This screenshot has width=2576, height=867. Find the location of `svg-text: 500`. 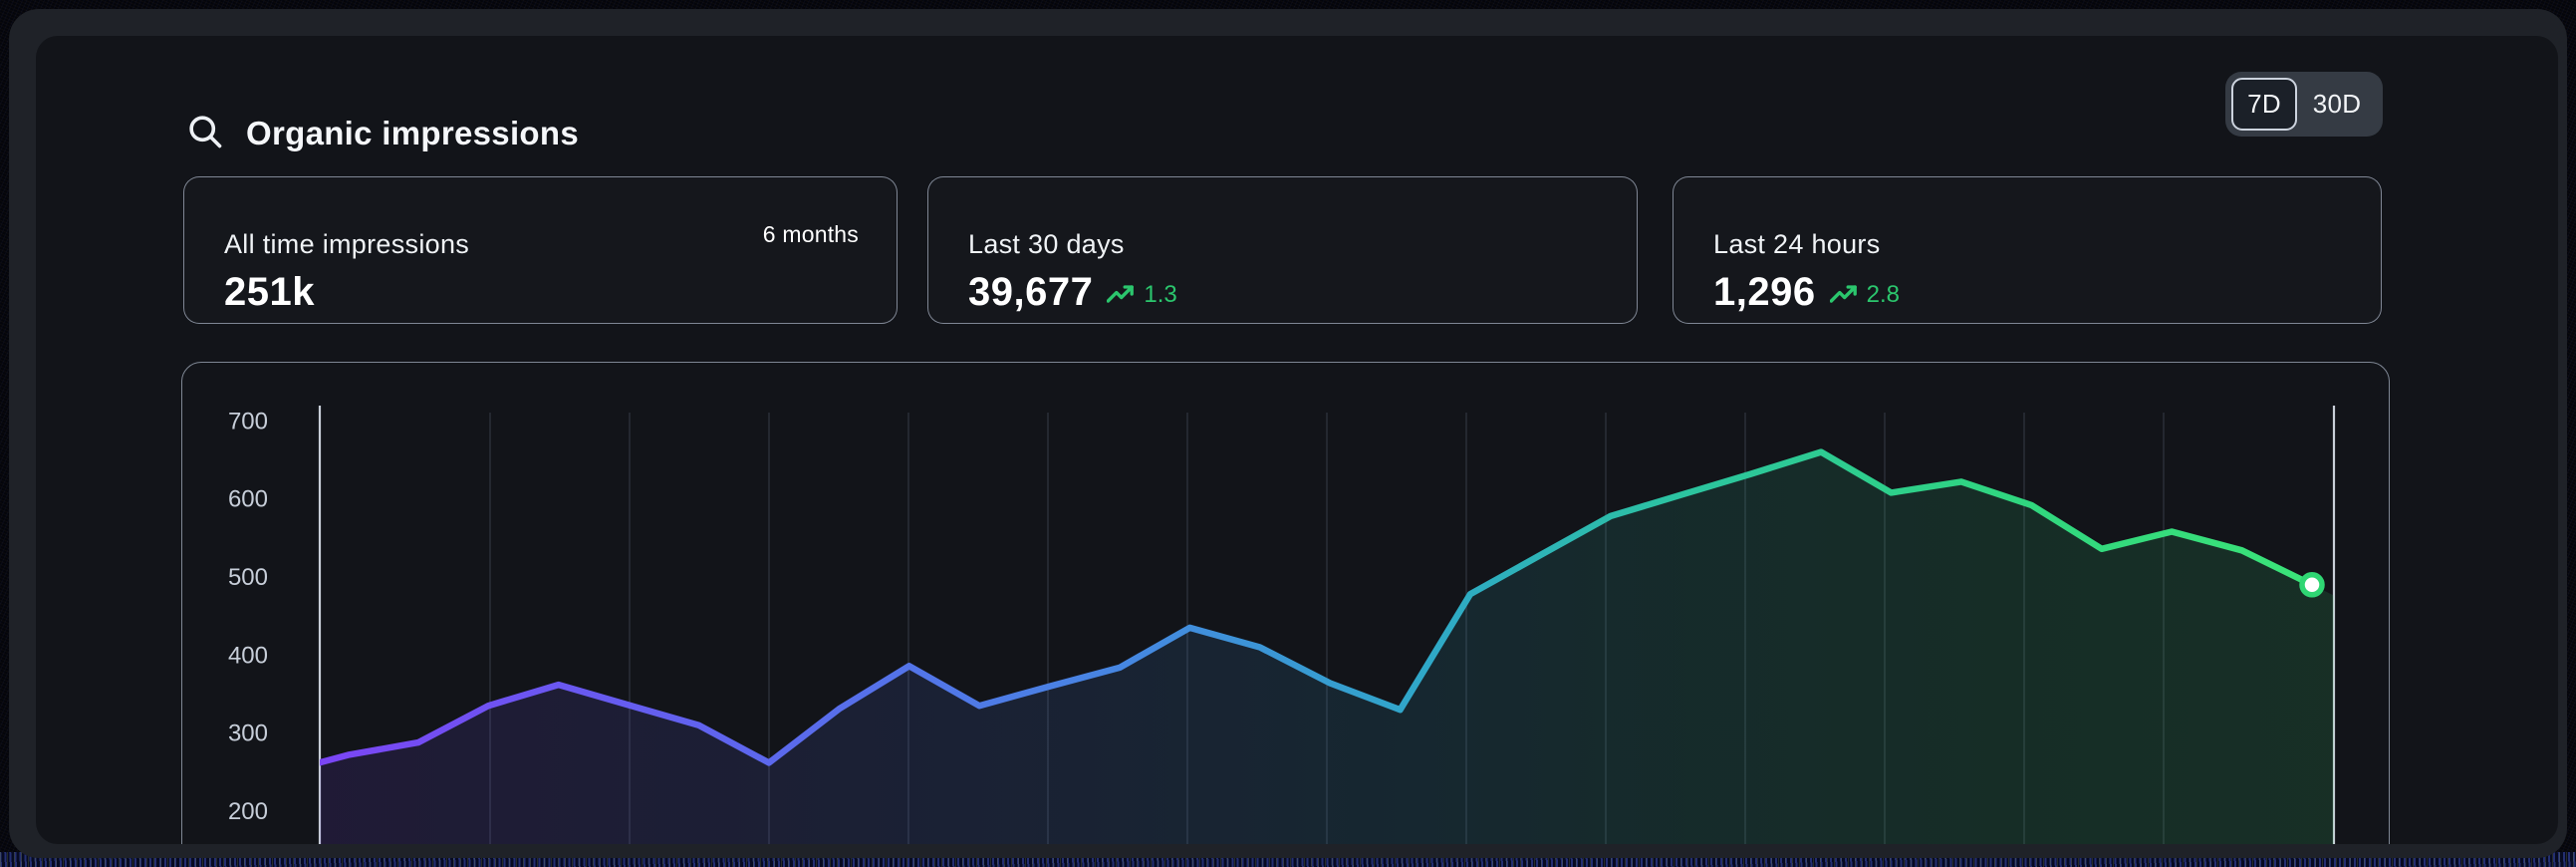

svg-text: 500 is located at coordinates (248, 578).